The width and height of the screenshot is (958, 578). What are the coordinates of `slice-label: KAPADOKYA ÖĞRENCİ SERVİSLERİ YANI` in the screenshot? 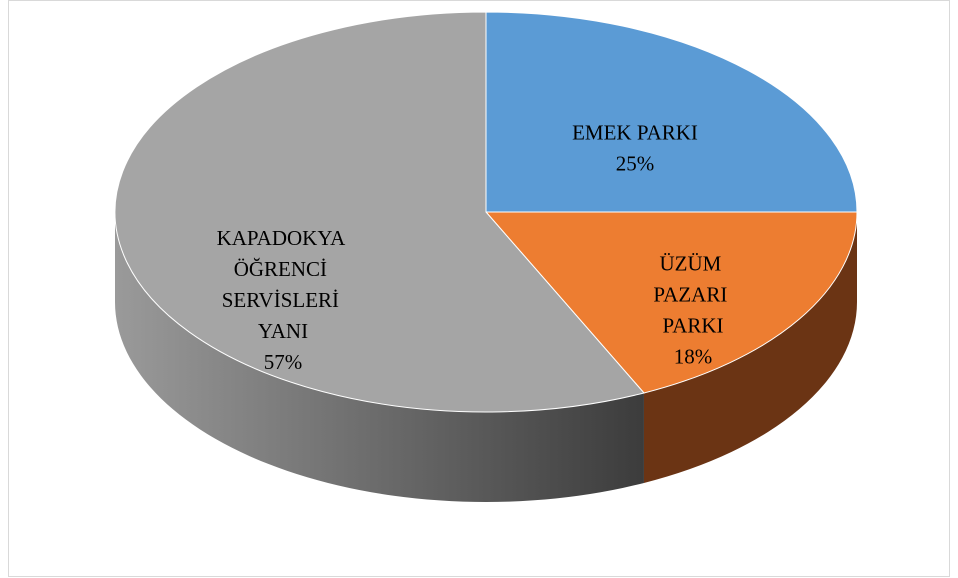 It's located at (283, 284).